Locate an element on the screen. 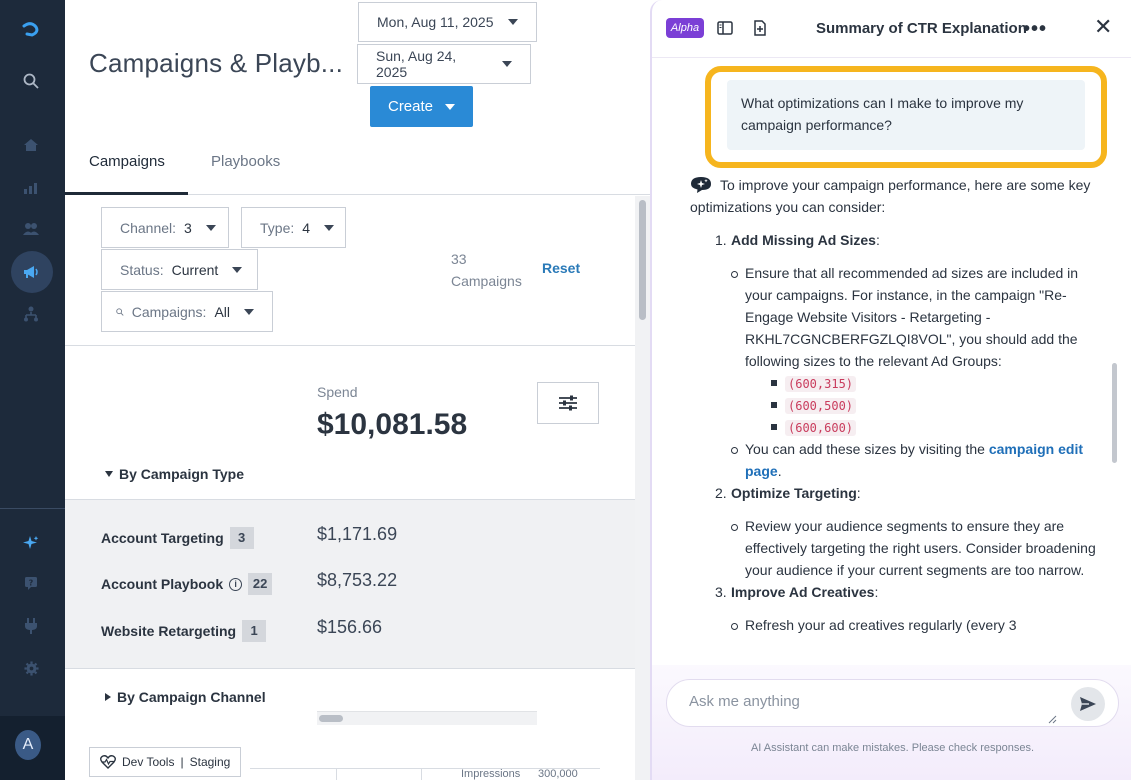 This screenshot has width=1131, height=780. impressions-header: Impressions is located at coordinates (491, 774).